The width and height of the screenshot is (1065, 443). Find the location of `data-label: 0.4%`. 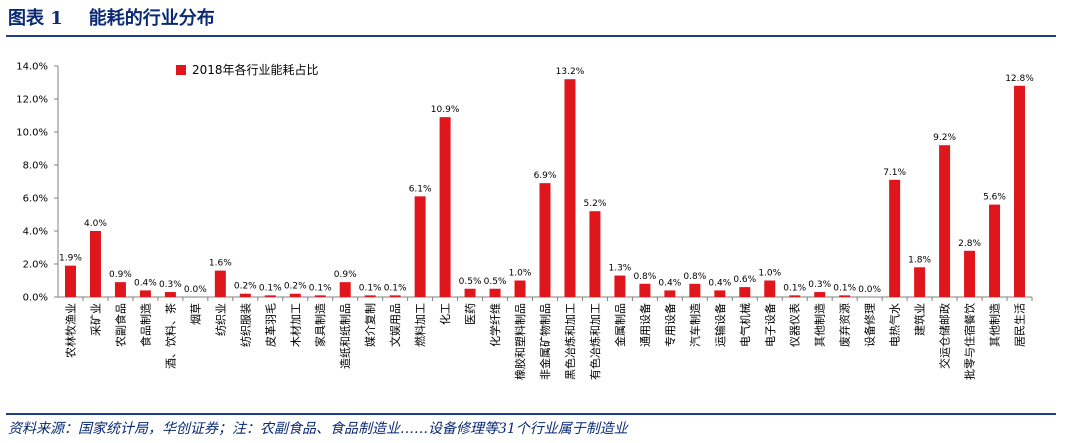

data-label: 0.4% is located at coordinates (669, 283).